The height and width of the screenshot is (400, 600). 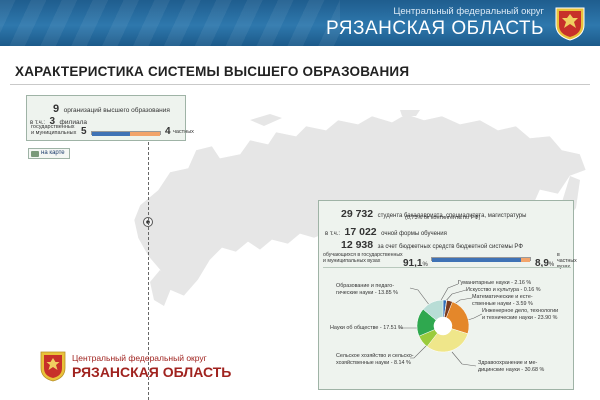 I want to click on pie-label-math-line1: Математические и есте-, so click(x=502, y=297).